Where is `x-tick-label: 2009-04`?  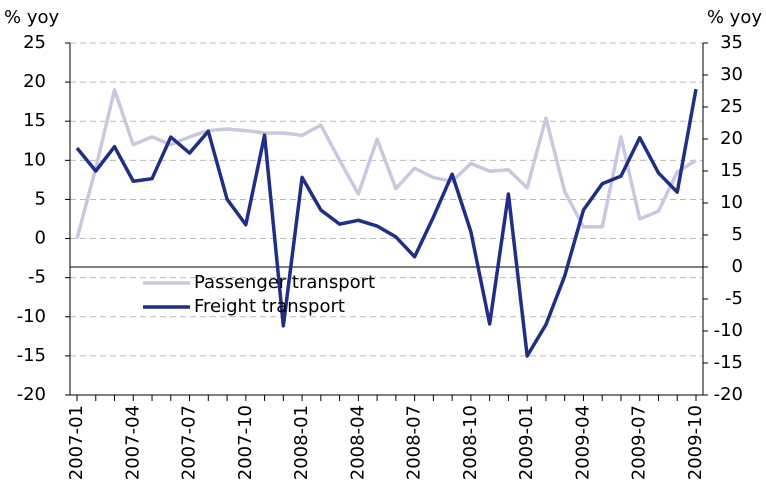 x-tick-label: 2009-04 is located at coordinates (582, 442).